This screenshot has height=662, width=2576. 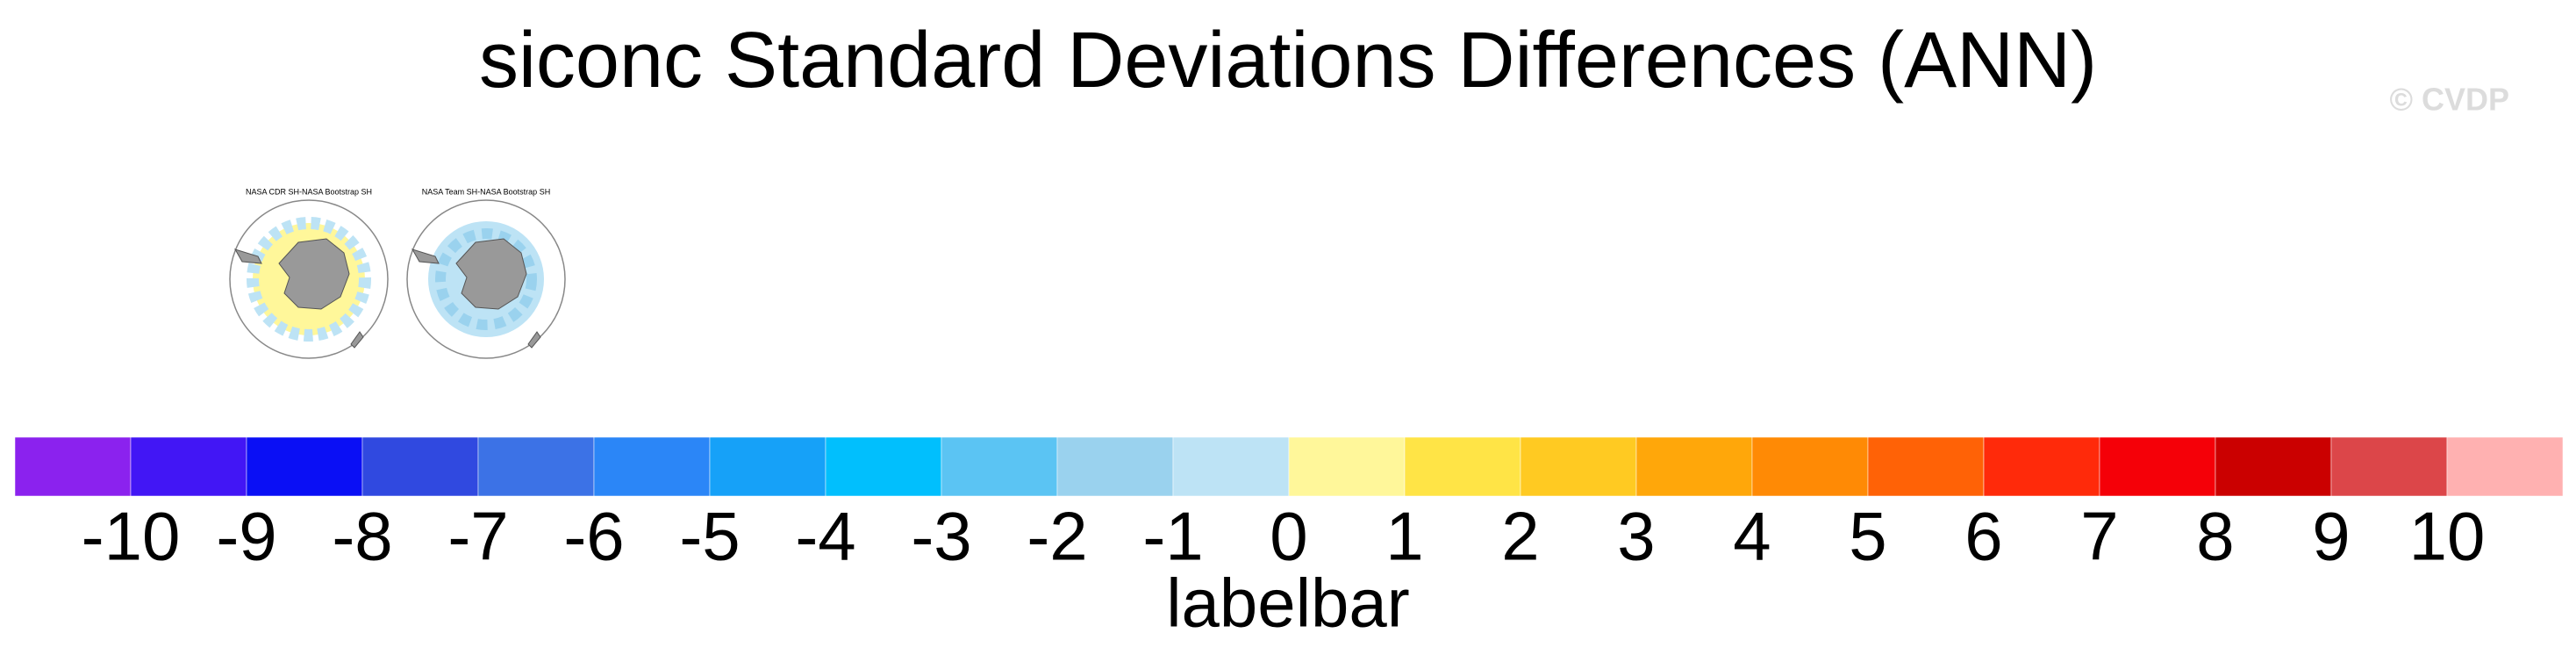 What do you see at coordinates (1172, 536) in the screenshot?
I see `tick-label: -1` at bounding box center [1172, 536].